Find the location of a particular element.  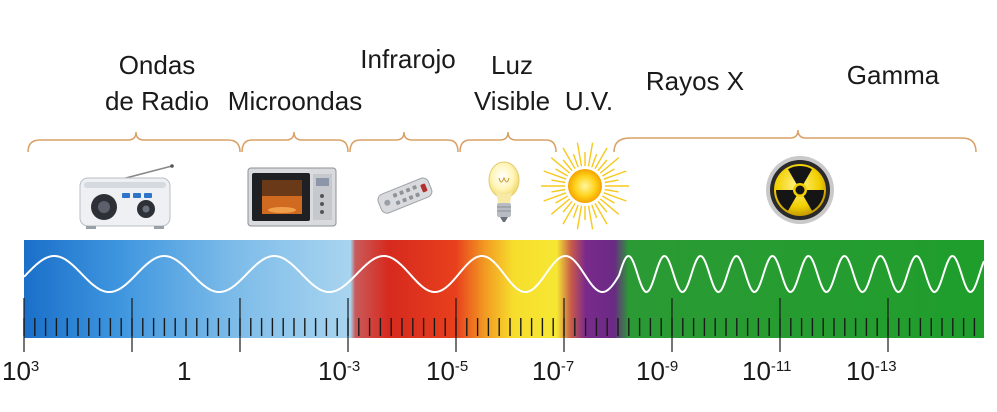

scale-label-1e-3: 10⁻³ is located at coordinates (339, 371).